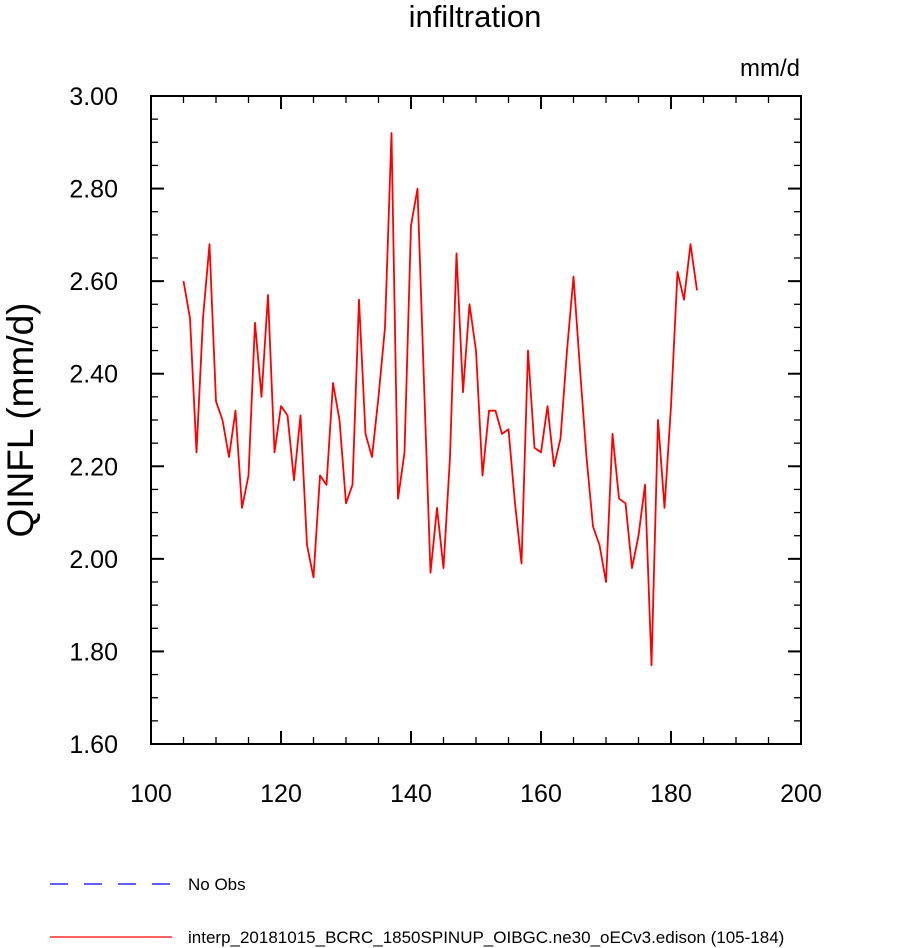  What do you see at coordinates (475, 17) in the screenshot?
I see `chart-title: infiltration` at bounding box center [475, 17].